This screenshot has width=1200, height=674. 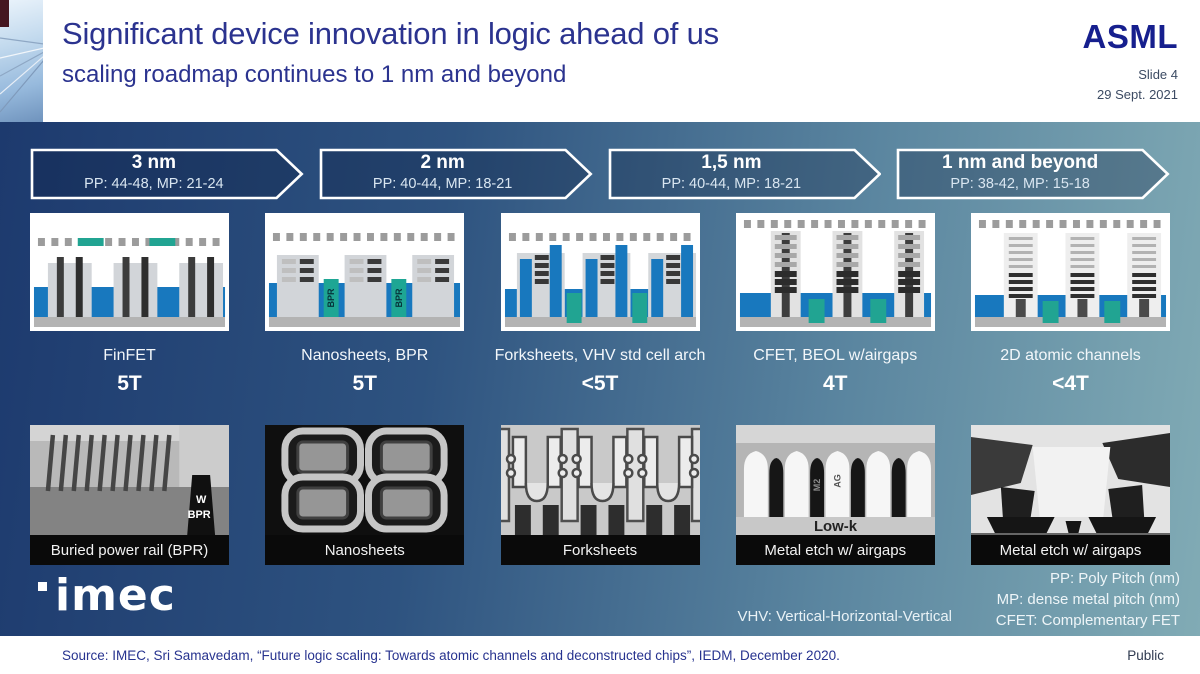 I want to click on node-title: 1 nm and beyond, so click(x=1020, y=162).